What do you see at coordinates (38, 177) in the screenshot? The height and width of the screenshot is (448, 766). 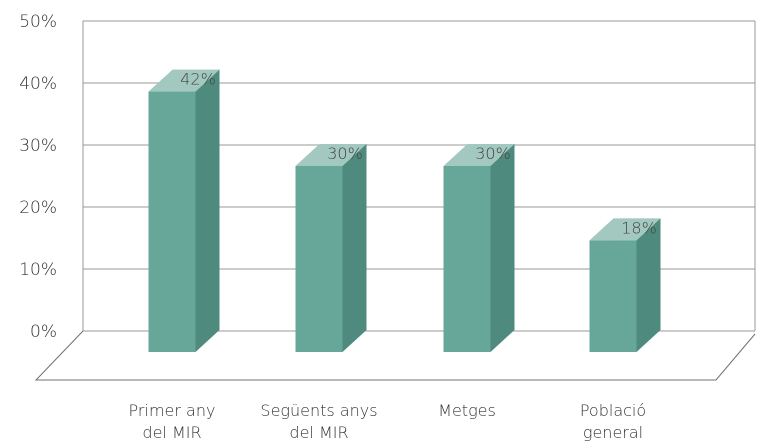 I see `y-axis-tick-labels: 0% 10% 20% 30% 40% 50%` at bounding box center [38, 177].